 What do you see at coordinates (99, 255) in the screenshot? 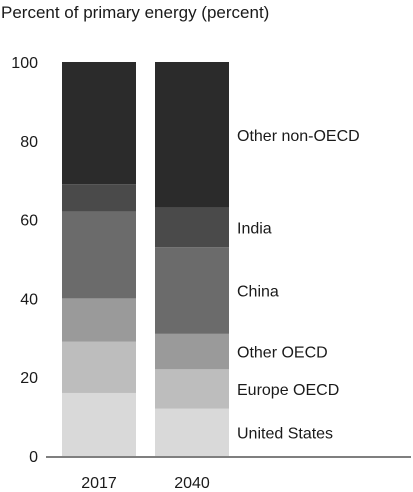
I see `bar-segment-2017-china` at bounding box center [99, 255].